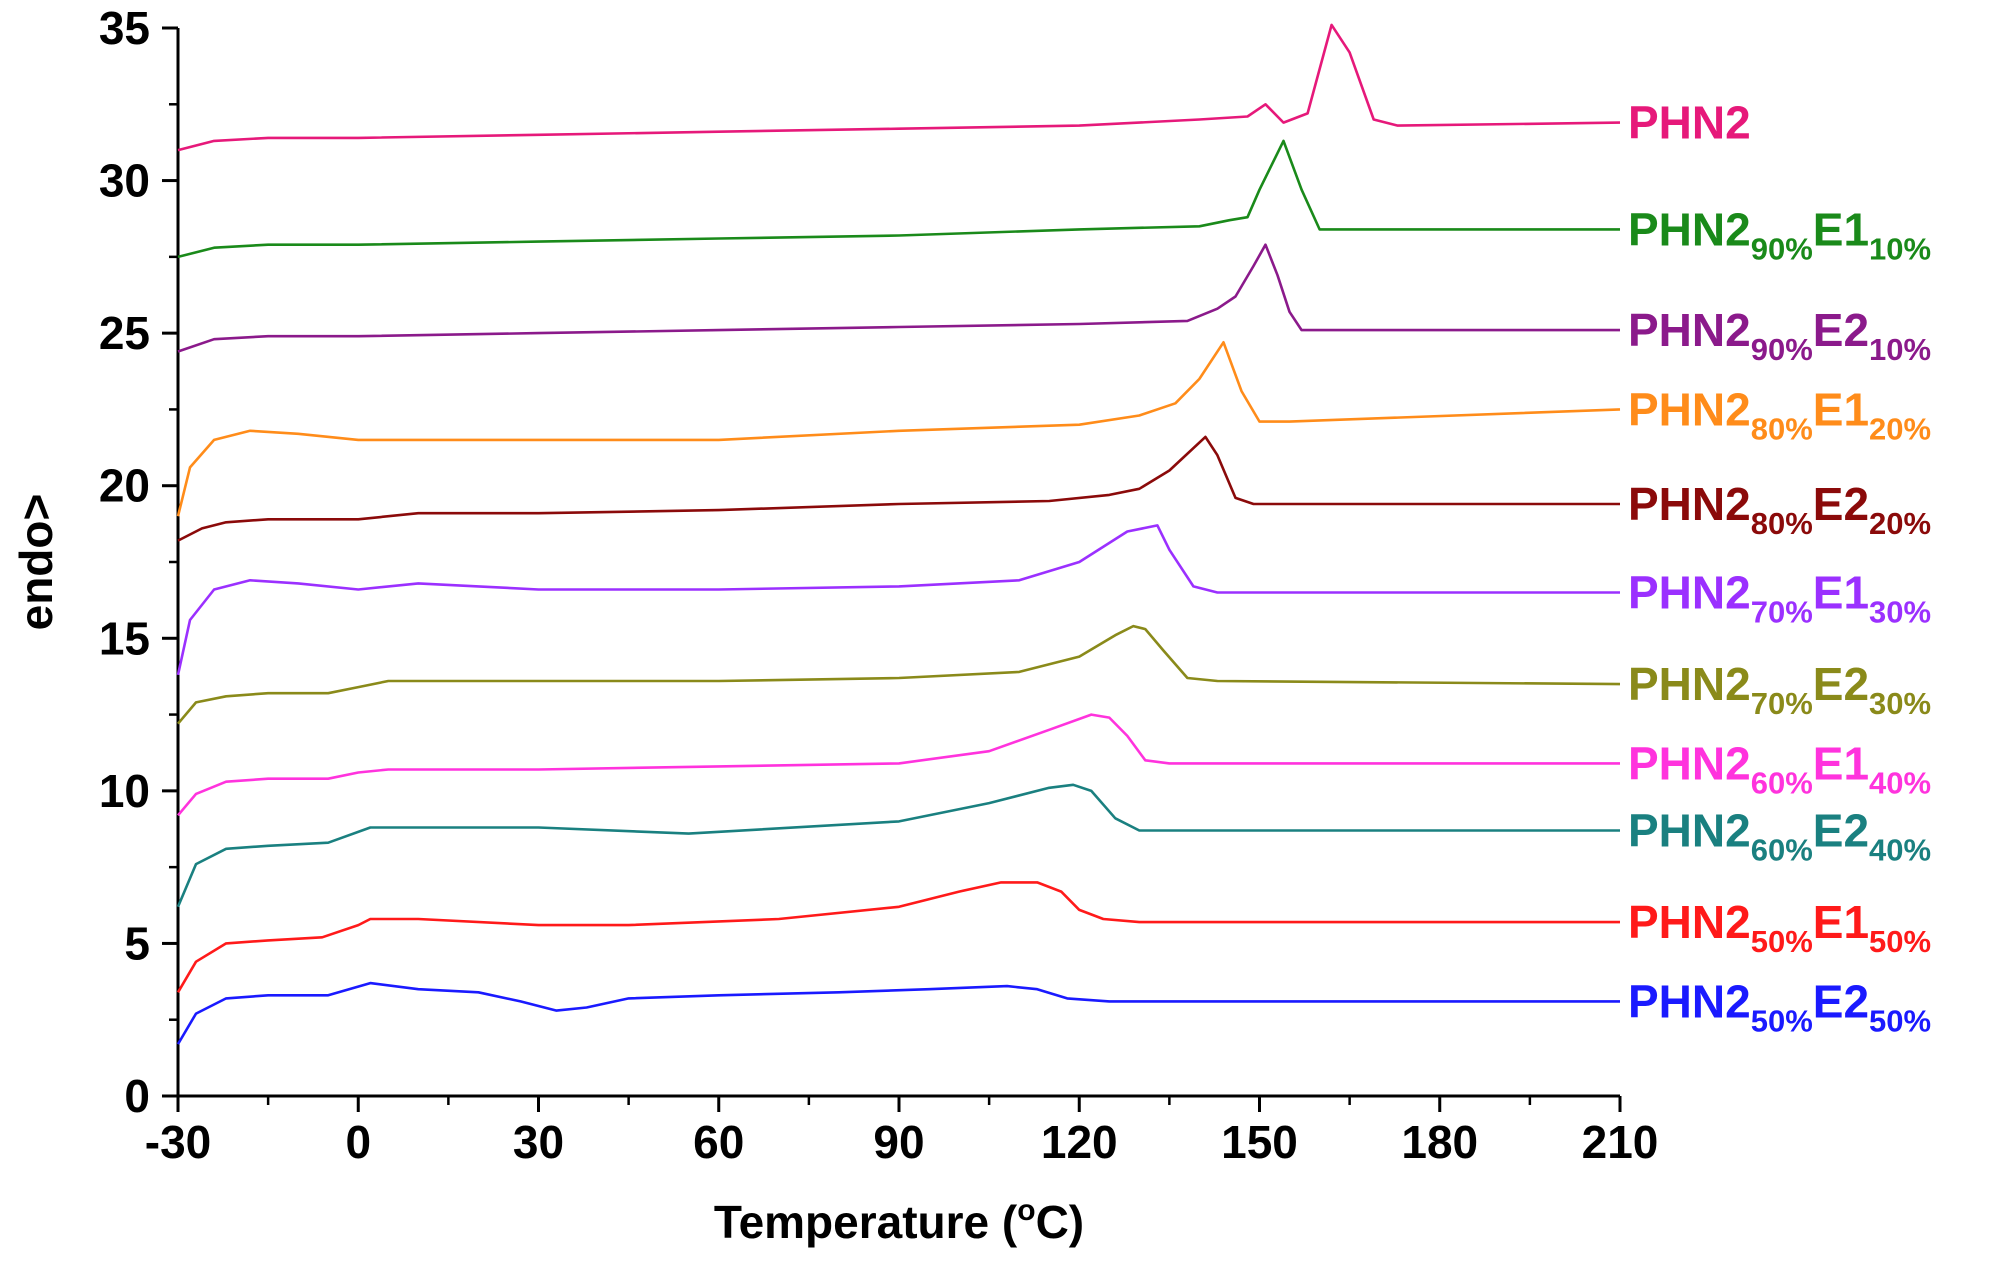 Image resolution: width=2010 pixels, height=1262 pixels. Describe the element at coordinates (718, 1142) in the screenshot. I see `x-tick-label: 60` at that location.